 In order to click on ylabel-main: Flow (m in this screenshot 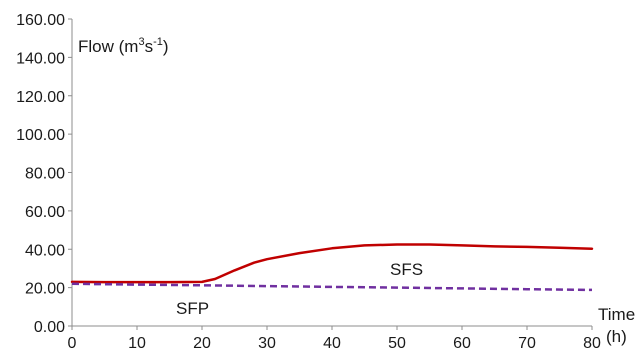, I will do `click(108, 46)`.